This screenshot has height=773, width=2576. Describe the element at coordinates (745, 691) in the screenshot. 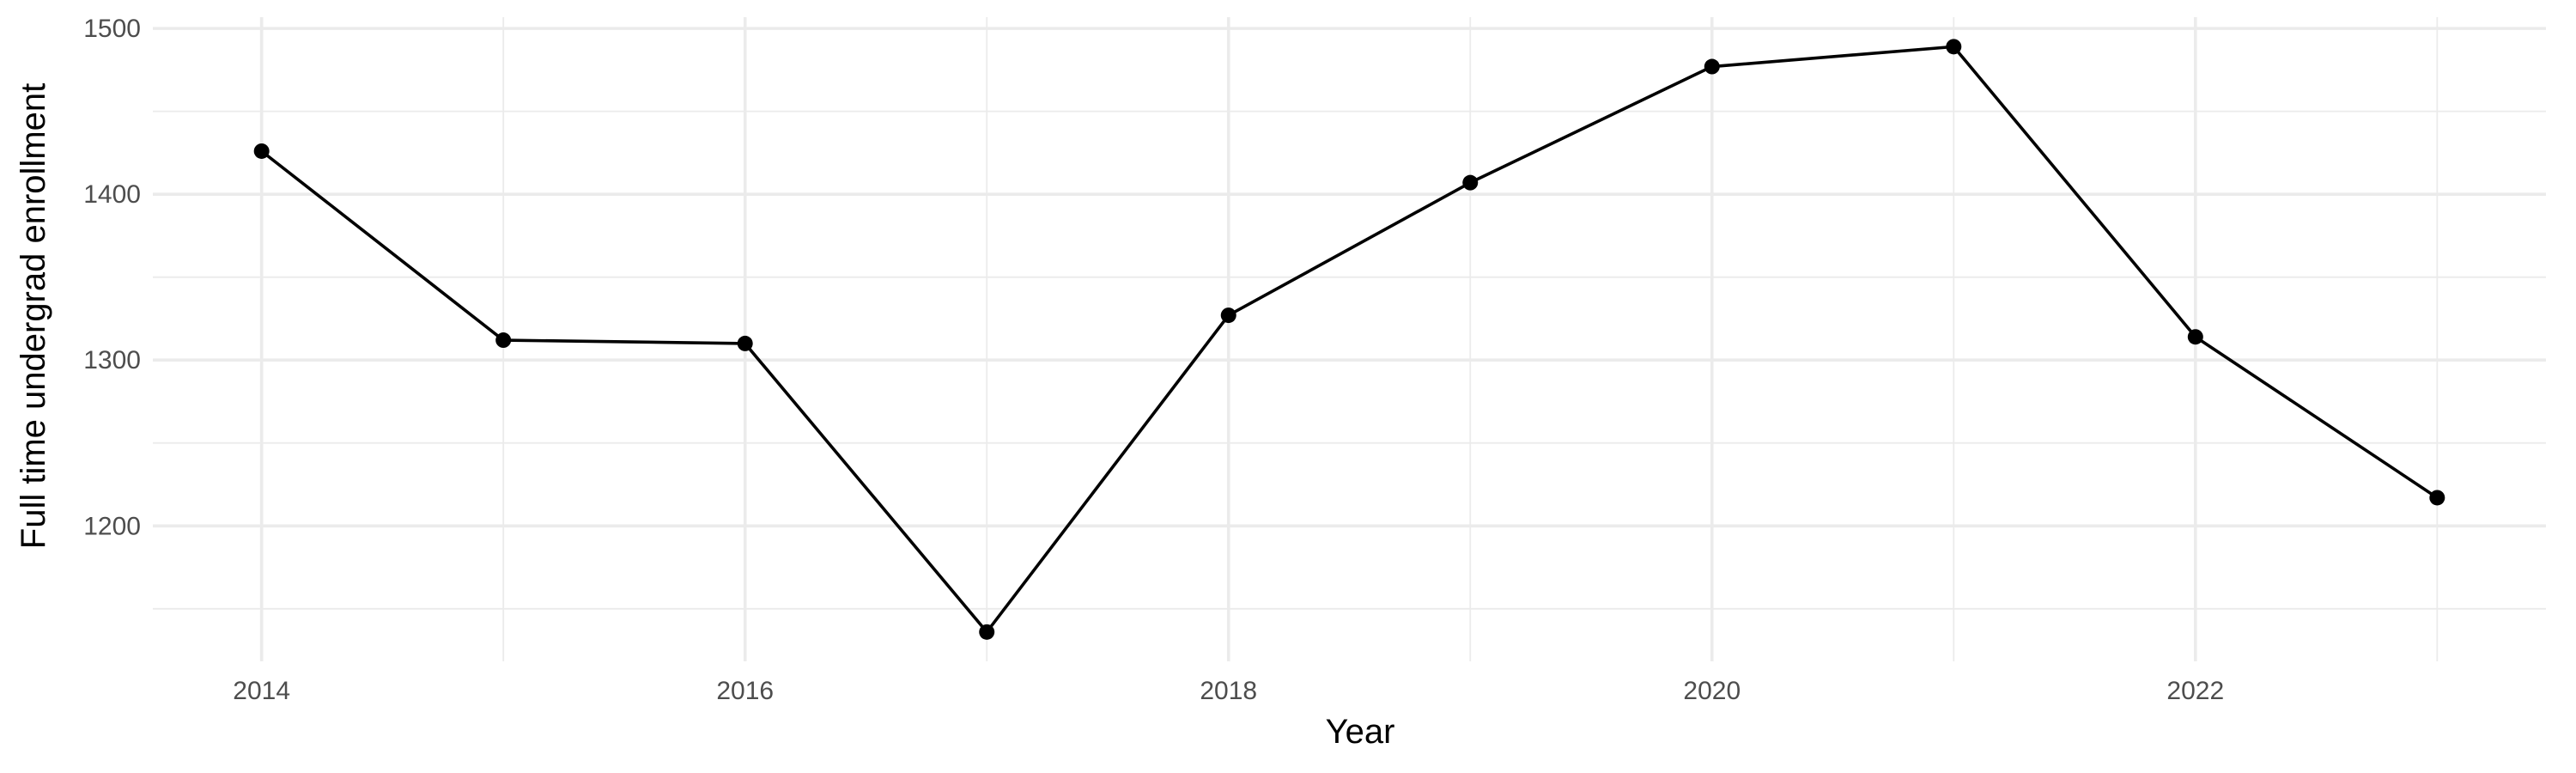

I see `x-tick-label: 2016` at that location.